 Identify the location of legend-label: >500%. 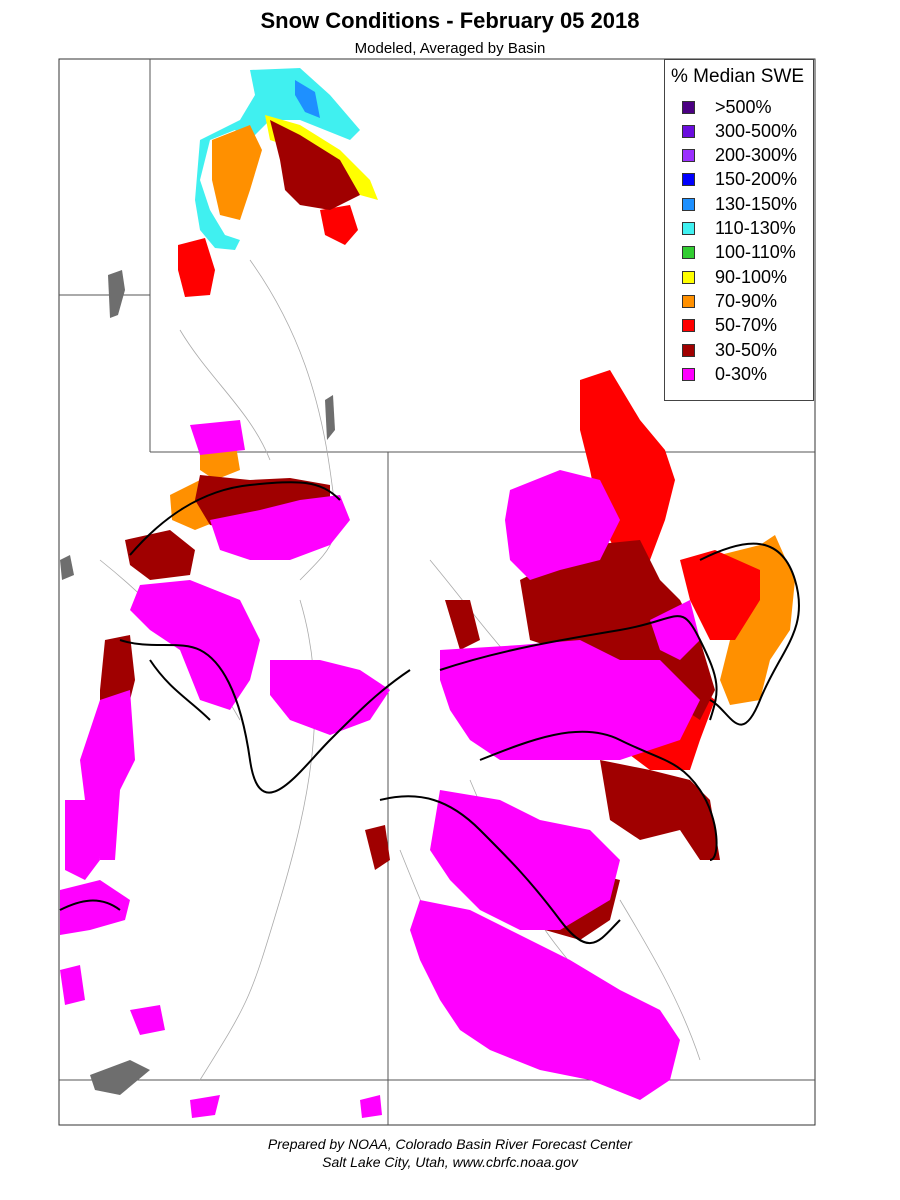
(743, 106).